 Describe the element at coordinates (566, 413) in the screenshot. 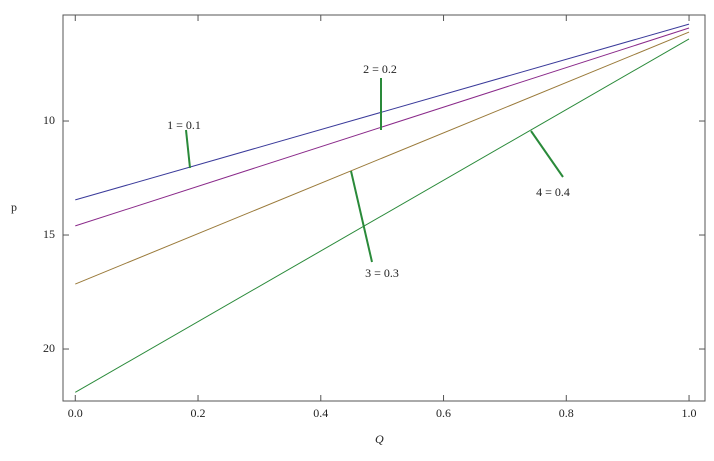

I see `x-tick-label: 0.8` at that location.